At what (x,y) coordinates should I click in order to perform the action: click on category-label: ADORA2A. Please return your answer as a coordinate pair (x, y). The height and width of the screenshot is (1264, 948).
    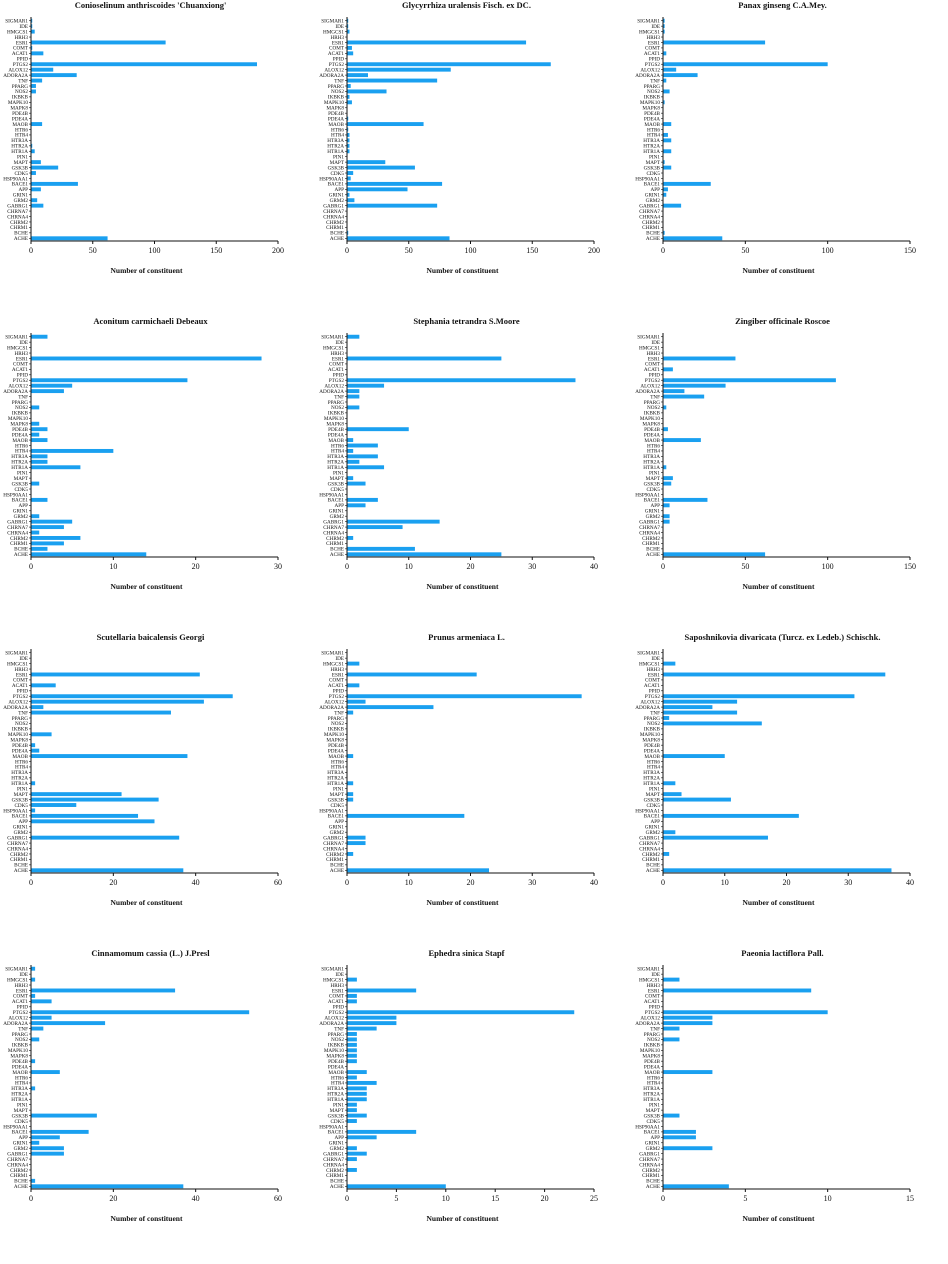
    Looking at the image, I should click on (15, 1024).